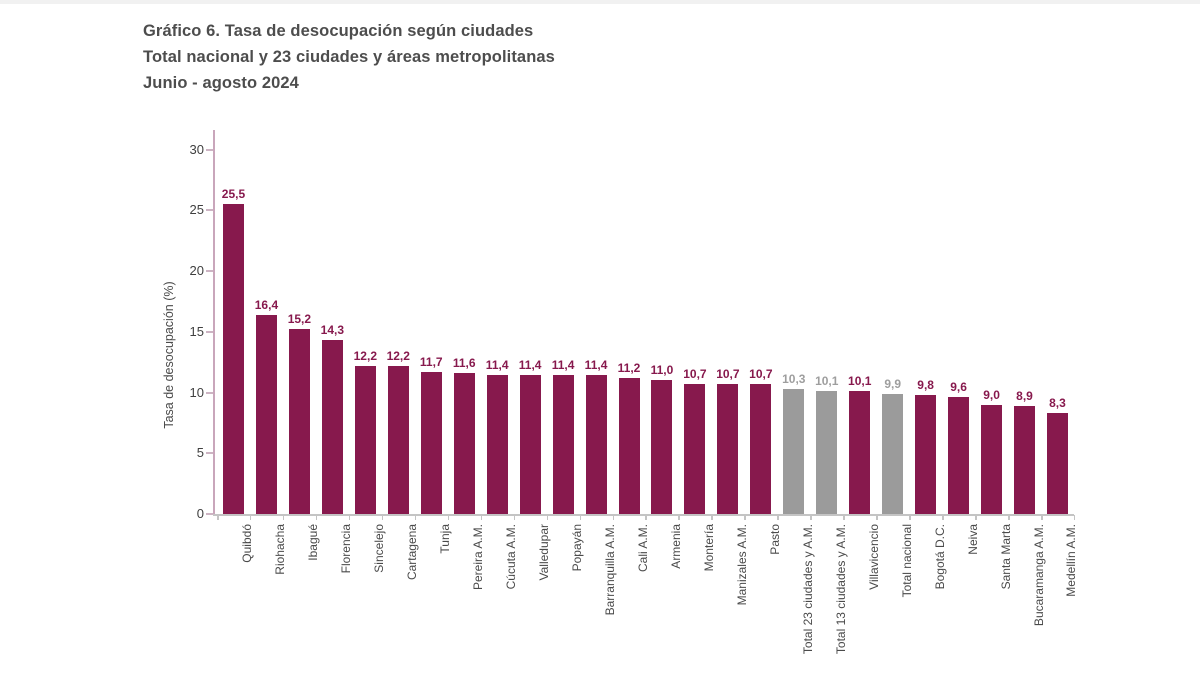 This screenshot has width=1200, height=675. I want to click on y-tick-label: 15, so click(196, 331).